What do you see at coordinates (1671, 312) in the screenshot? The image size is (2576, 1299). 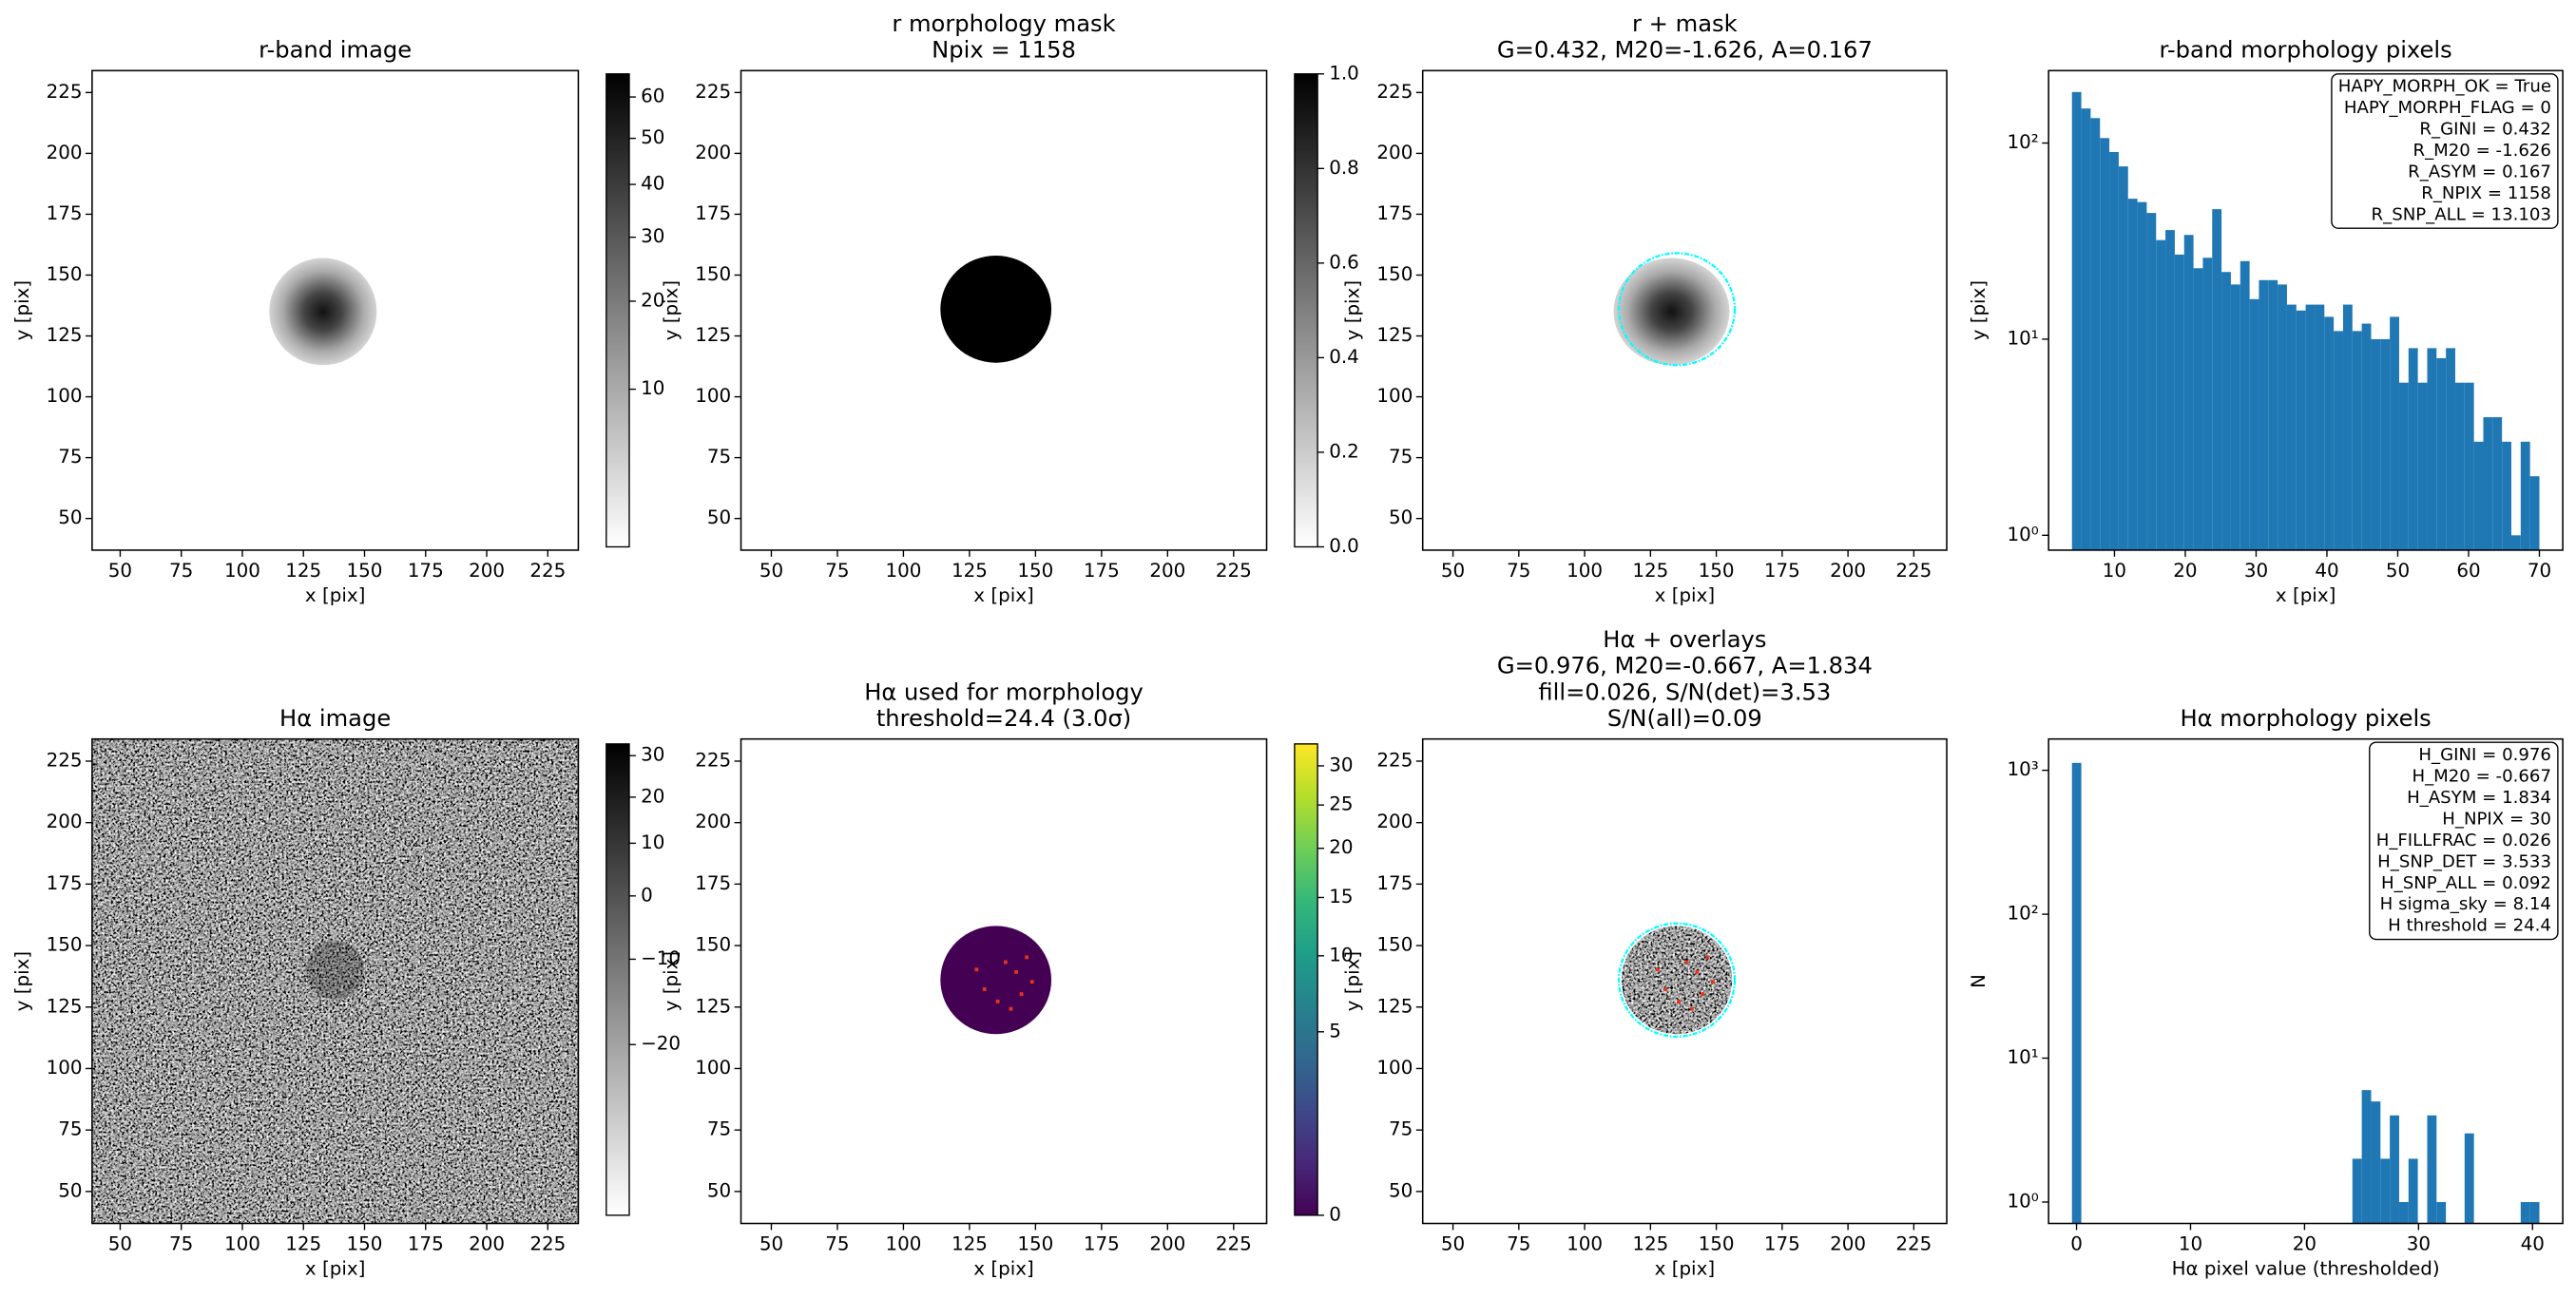 I see `galaxy-image` at bounding box center [1671, 312].